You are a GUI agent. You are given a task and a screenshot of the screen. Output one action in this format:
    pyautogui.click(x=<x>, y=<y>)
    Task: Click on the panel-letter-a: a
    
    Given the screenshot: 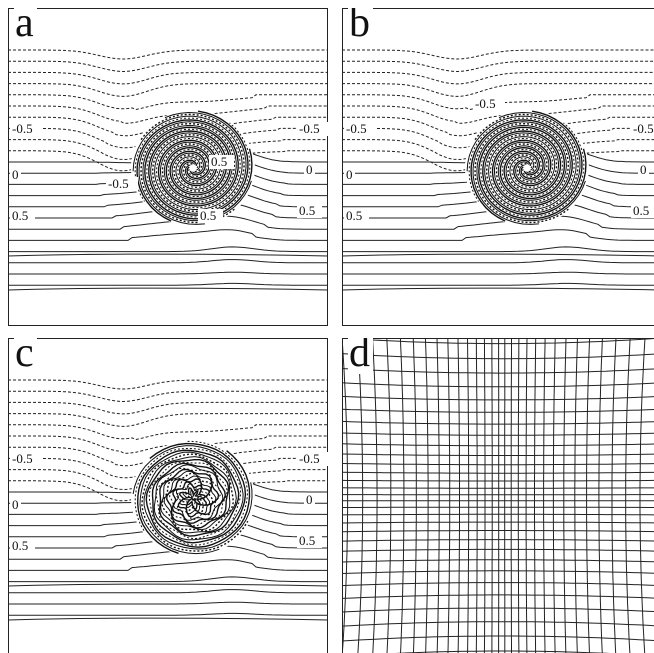 What is the action you would take?
    pyautogui.click(x=25, y=26)
    